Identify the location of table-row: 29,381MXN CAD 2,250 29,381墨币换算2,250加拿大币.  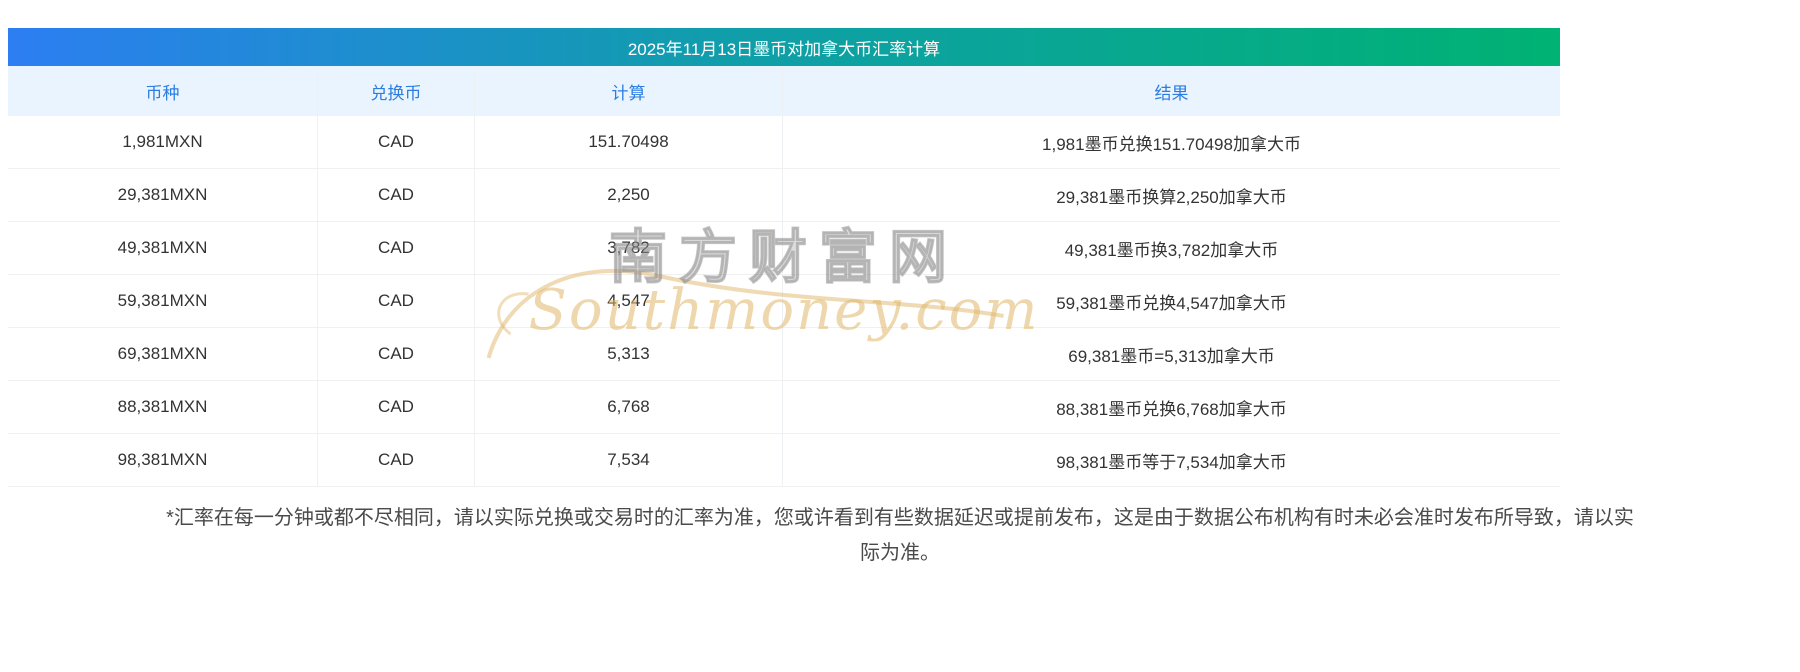
(784, 195).